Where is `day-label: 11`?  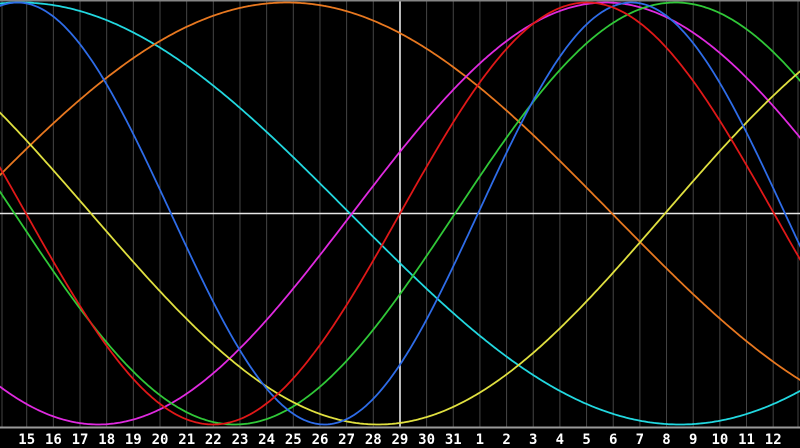 day-label: 11 is located at coordinates (746, 440).